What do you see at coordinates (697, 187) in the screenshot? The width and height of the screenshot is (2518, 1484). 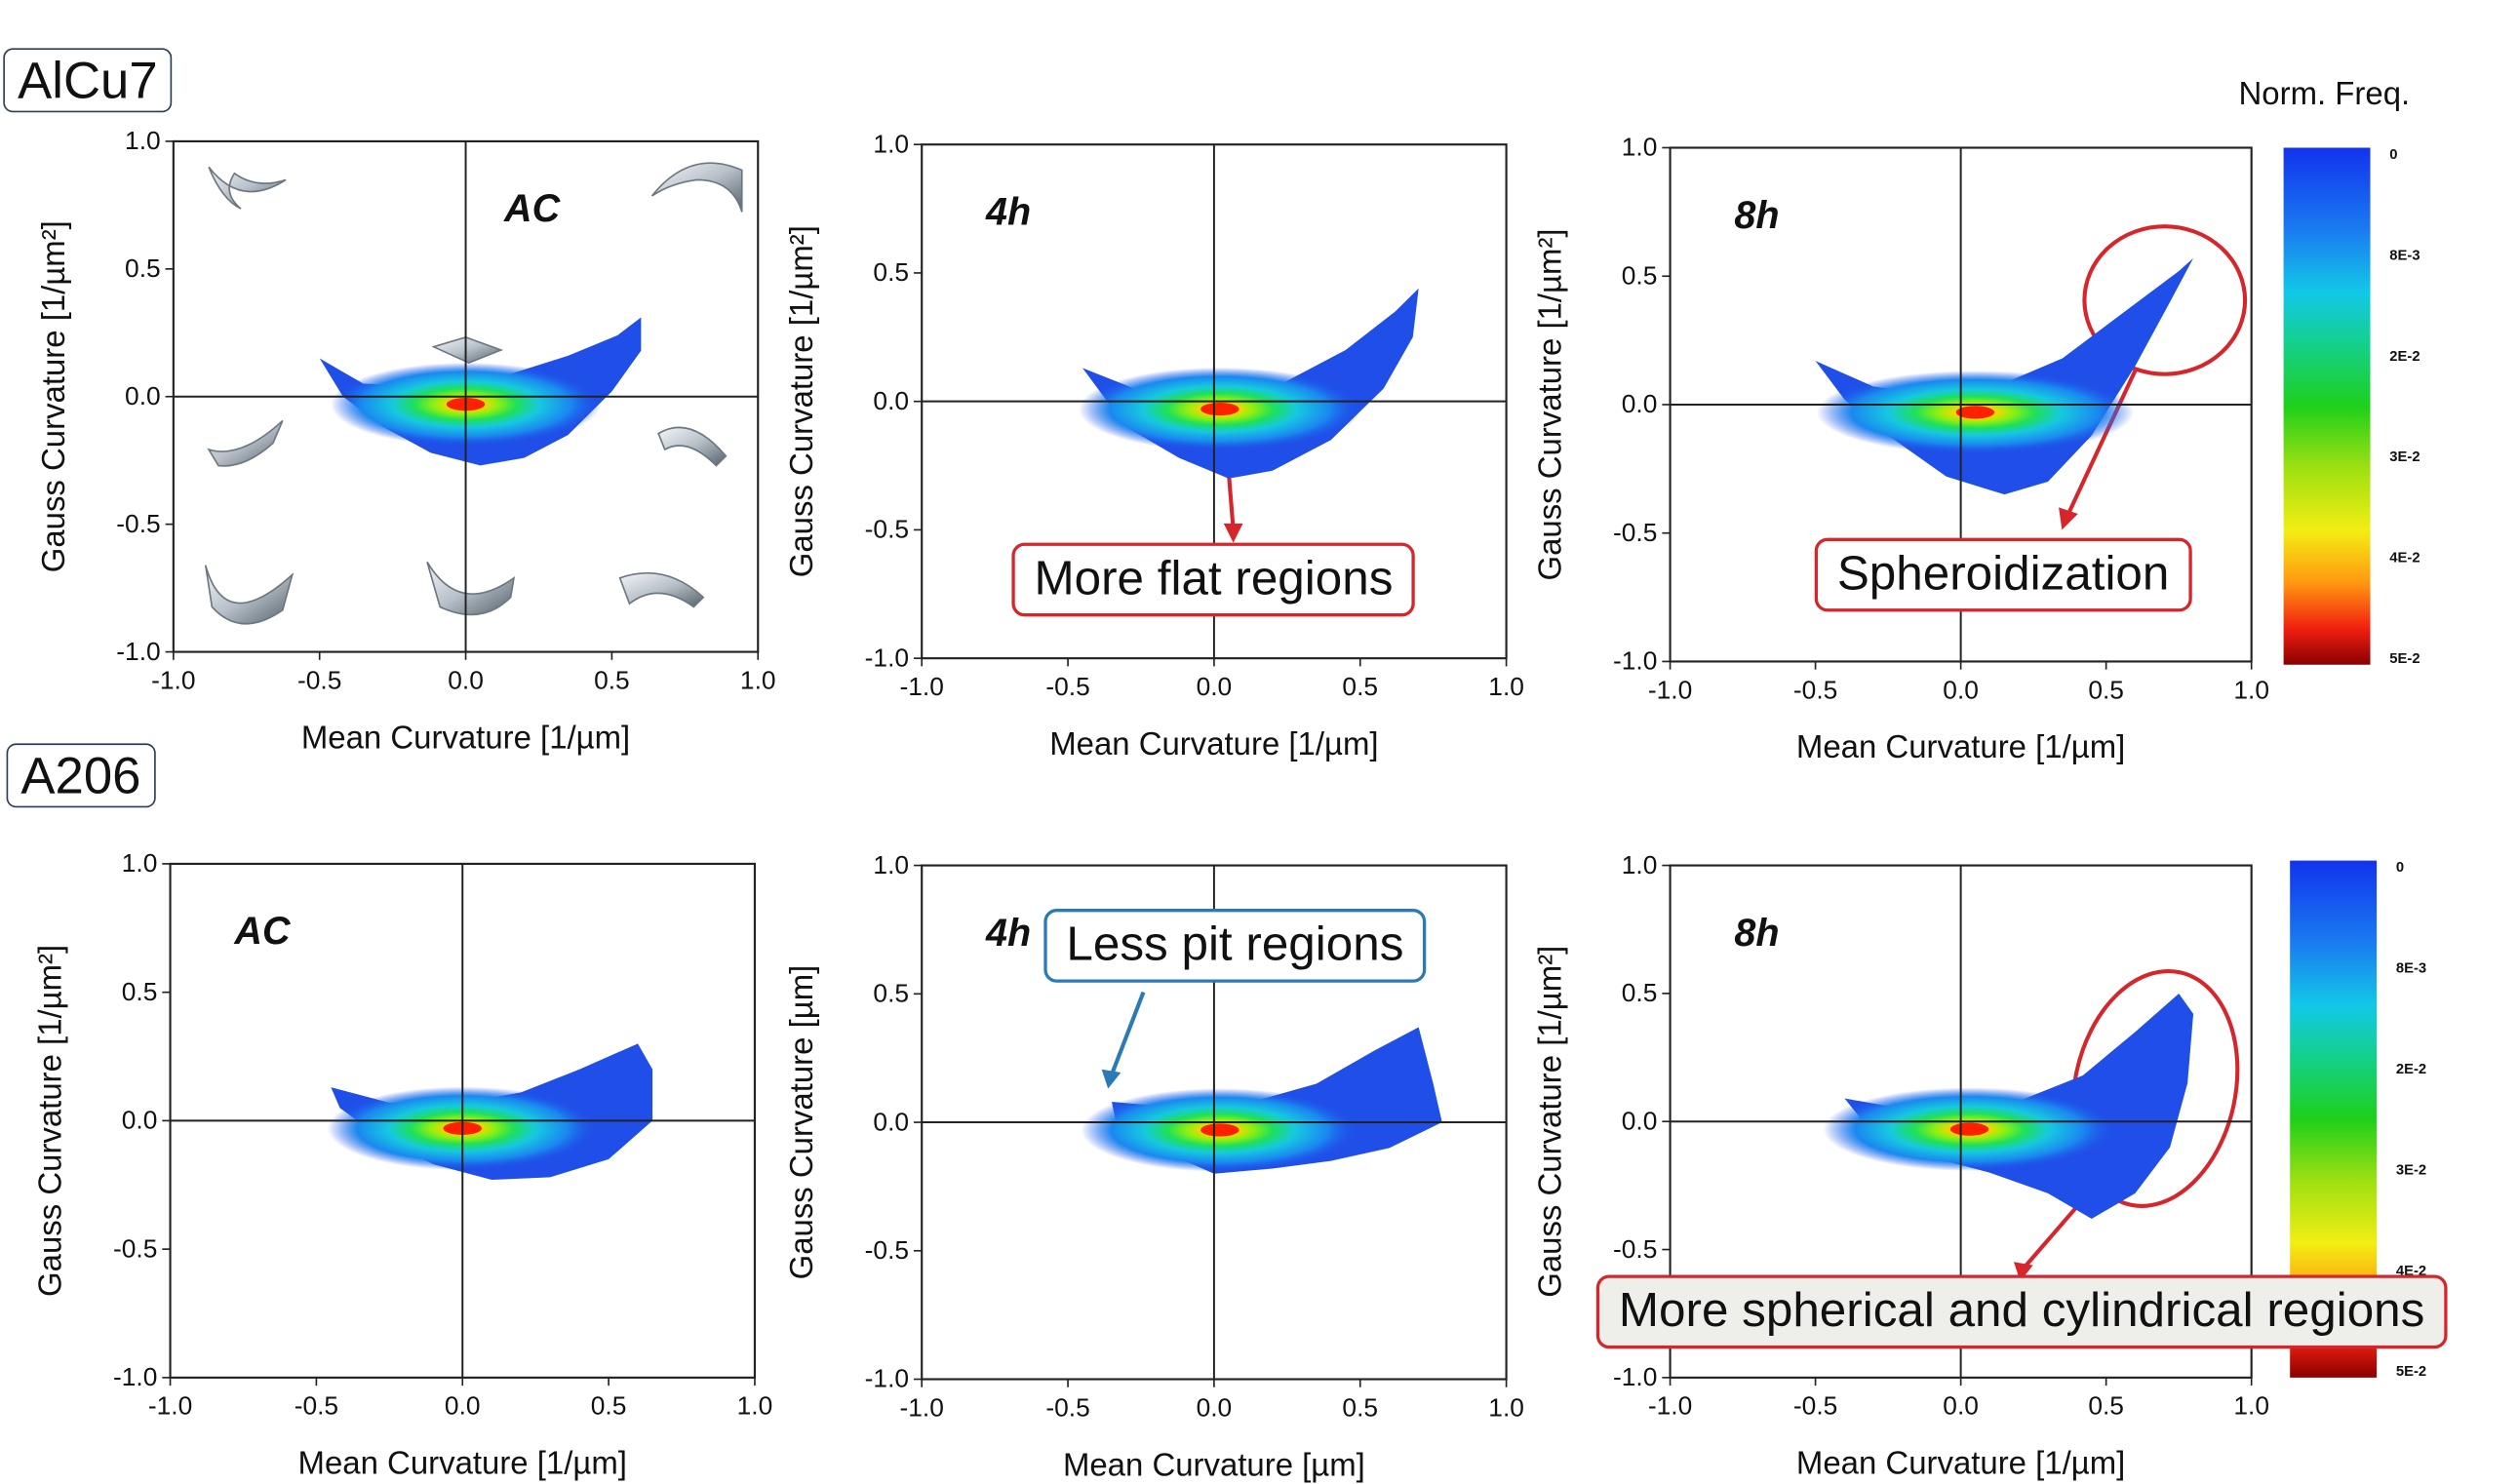 I see `dome-icon` at bounding box center [697, 187].